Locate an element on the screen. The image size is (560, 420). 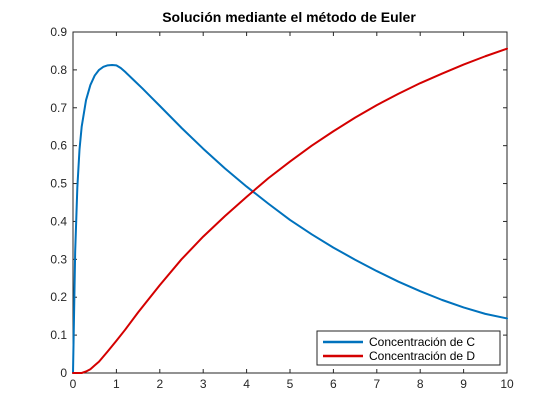
y-tick-label: 0.5 is located at coordinates (58, 184).